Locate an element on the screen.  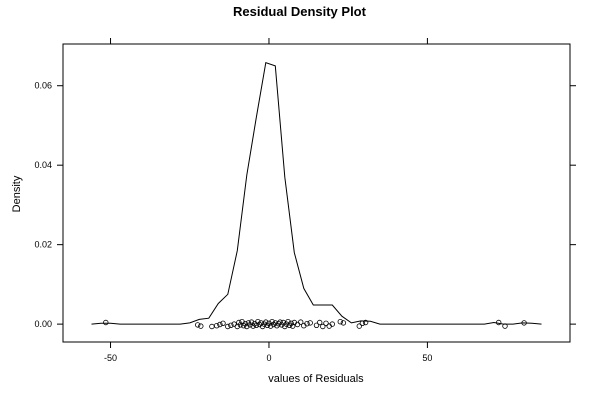
residual-points is located at coordinates (315, 324).